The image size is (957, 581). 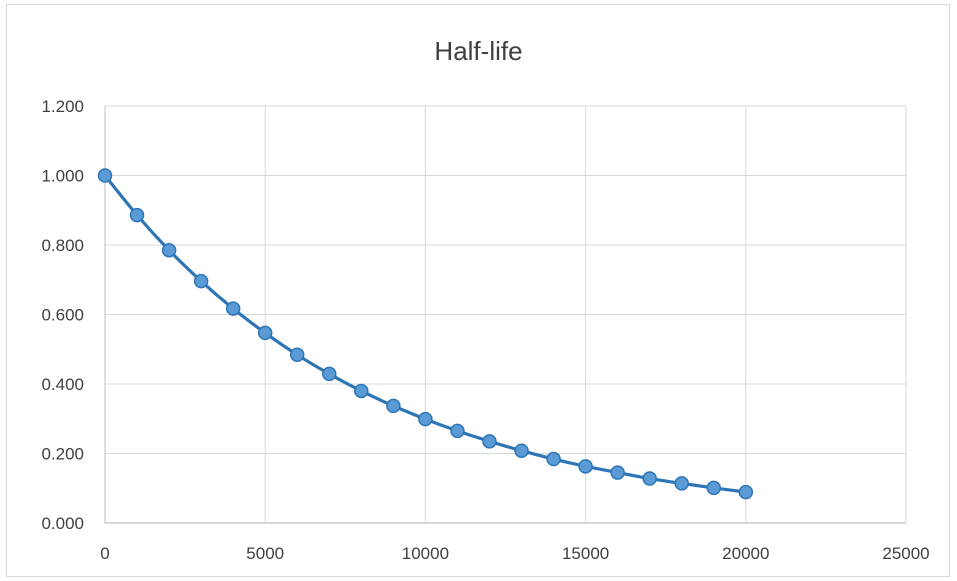 What do you see at coordinates (62, 106) in the screenshot?
I see `y-tick-label: 1.200` at bounding box center [62, 106].